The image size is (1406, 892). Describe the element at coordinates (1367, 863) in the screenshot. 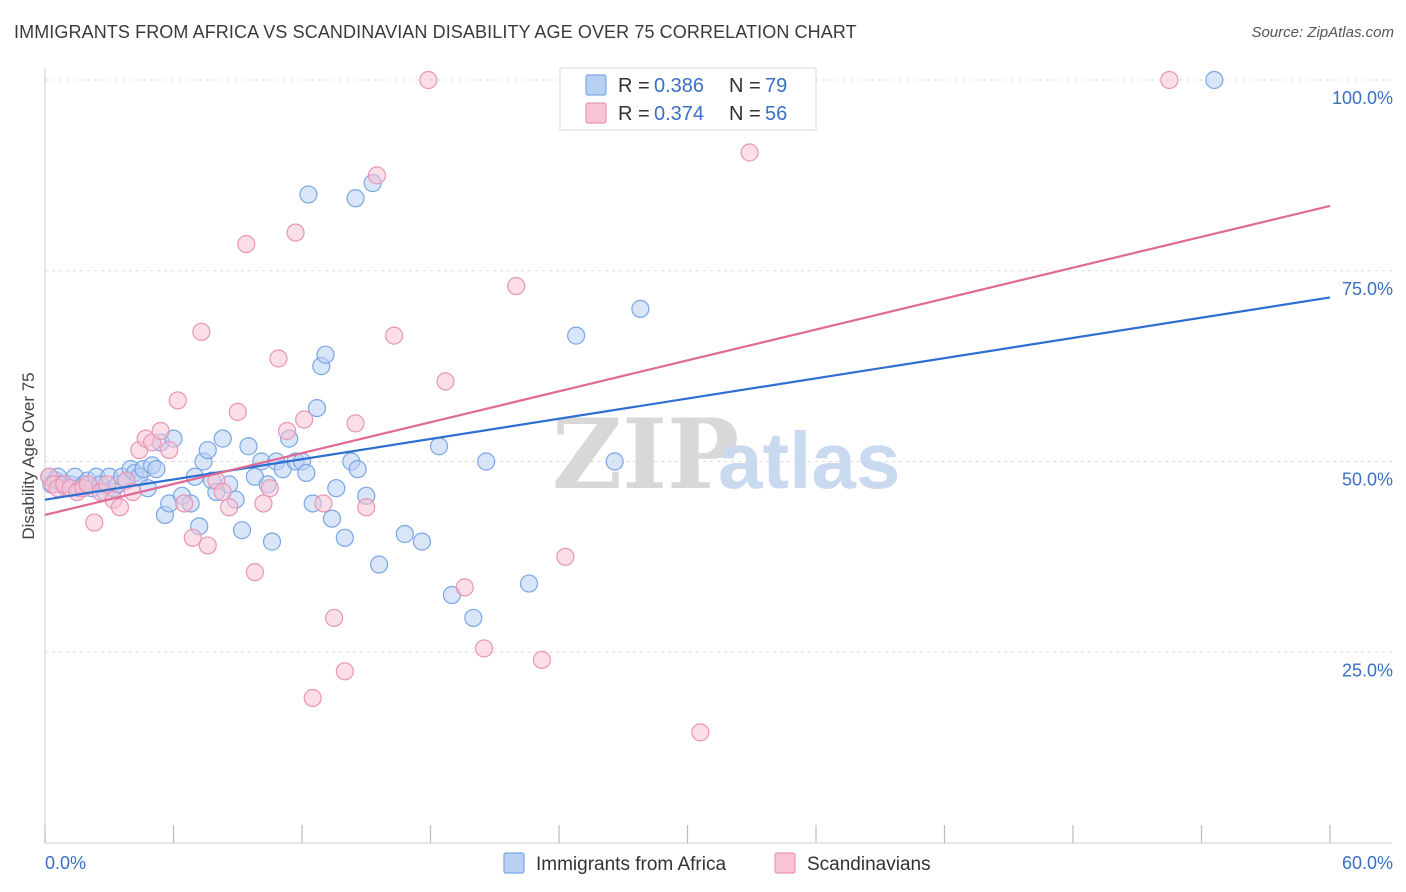

I see `x-tick-label: 60.0%` at that location.